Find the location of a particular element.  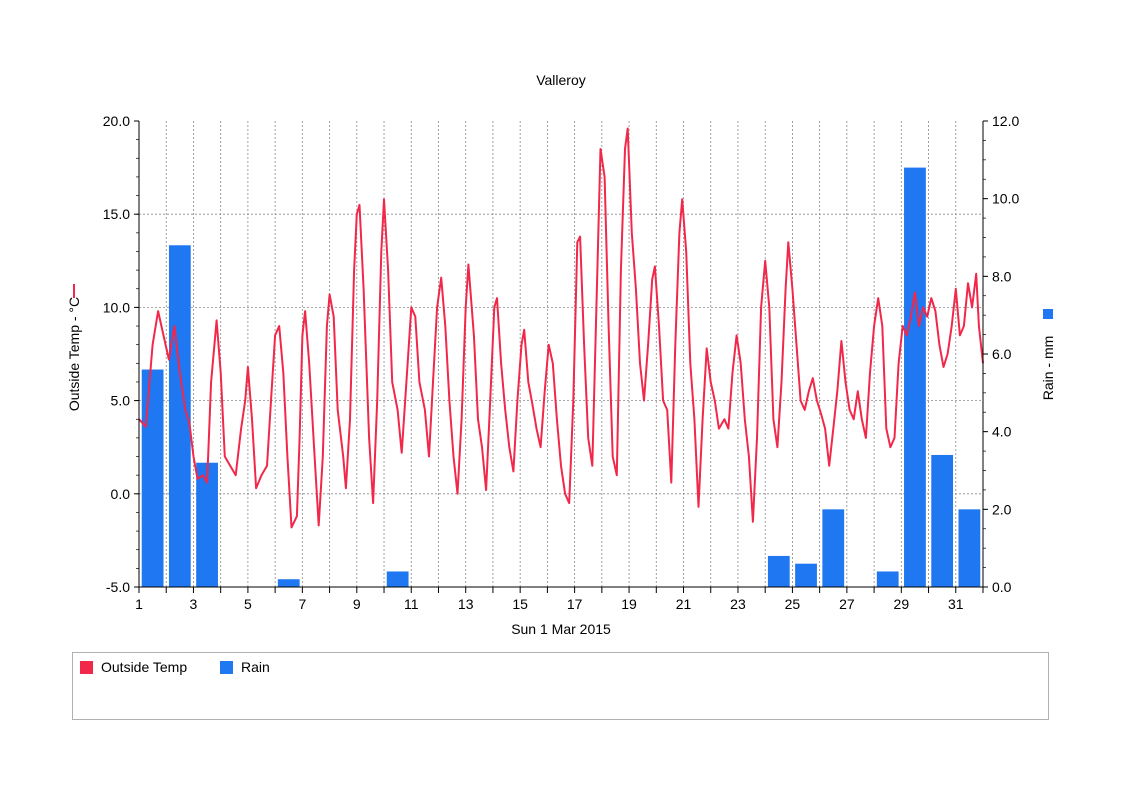

right-axis-legend-marker is located at coordinates (1048, 314).